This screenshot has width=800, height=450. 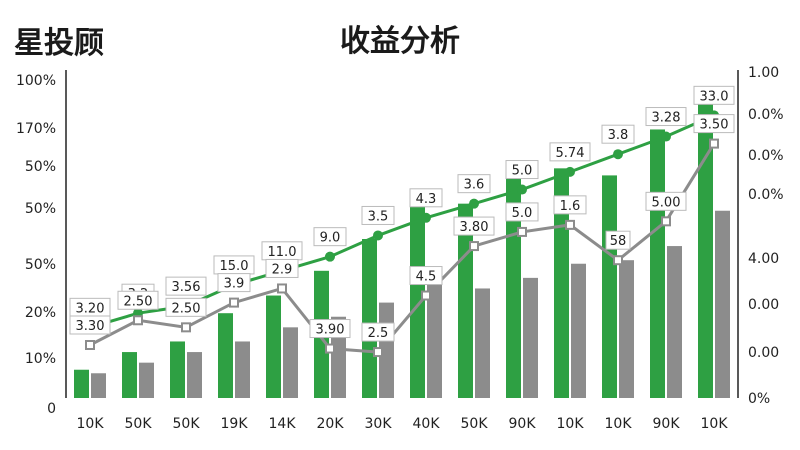 I want to click on data-label: 2.9, so click(x=282, y=269).